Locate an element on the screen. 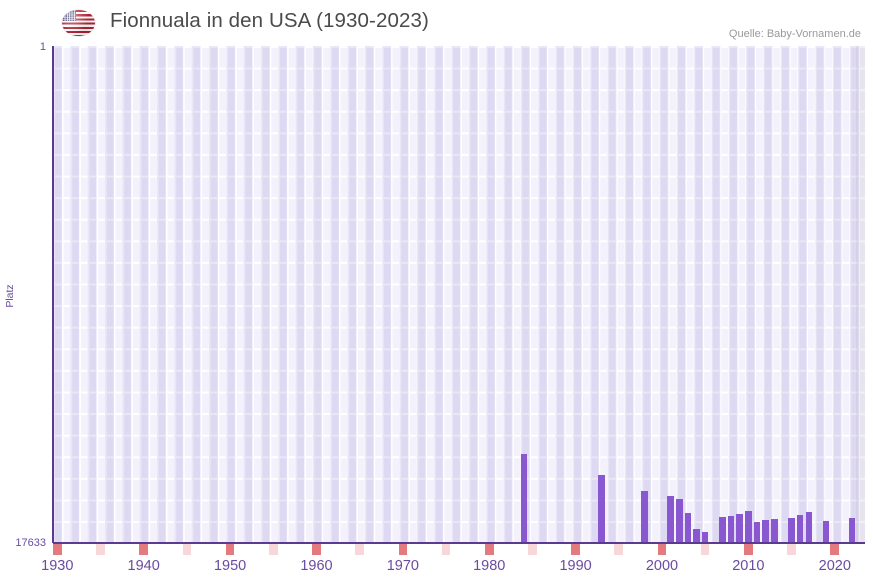  page-title: Fionnuala in den USA (1930-2023) is located at coordinates (269, 20).